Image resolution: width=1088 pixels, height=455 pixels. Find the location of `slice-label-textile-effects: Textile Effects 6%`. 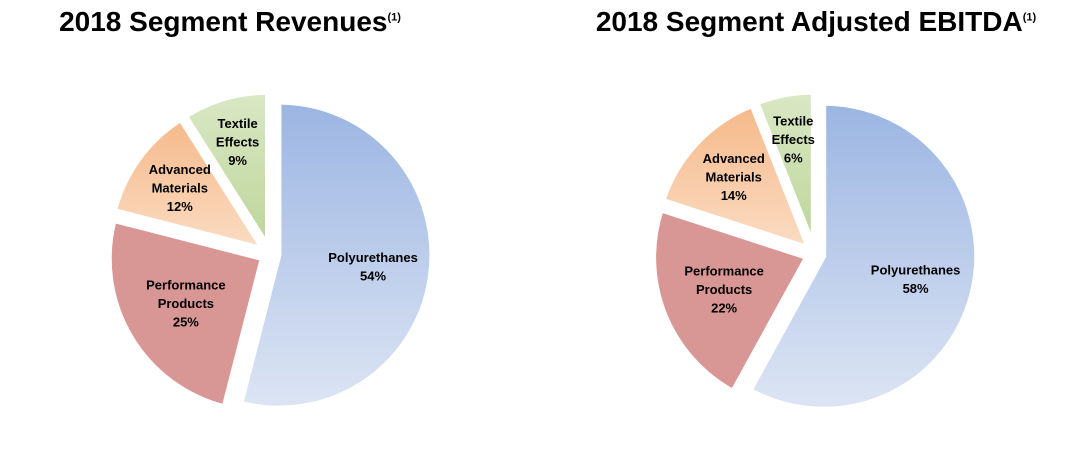

slice-label-textile-effects: Textile Effects 6% is located at coordinates (793, 139).